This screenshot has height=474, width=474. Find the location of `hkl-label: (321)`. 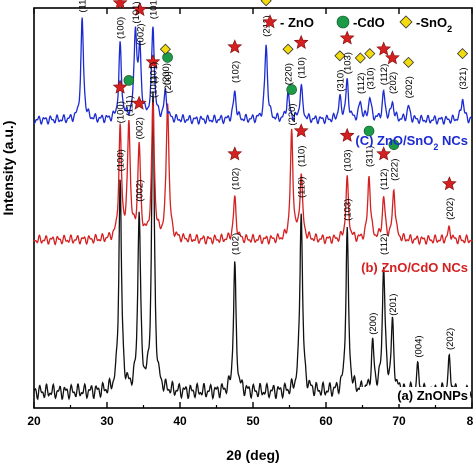

hkl-label: (321) is located at coordinates (463, 78).